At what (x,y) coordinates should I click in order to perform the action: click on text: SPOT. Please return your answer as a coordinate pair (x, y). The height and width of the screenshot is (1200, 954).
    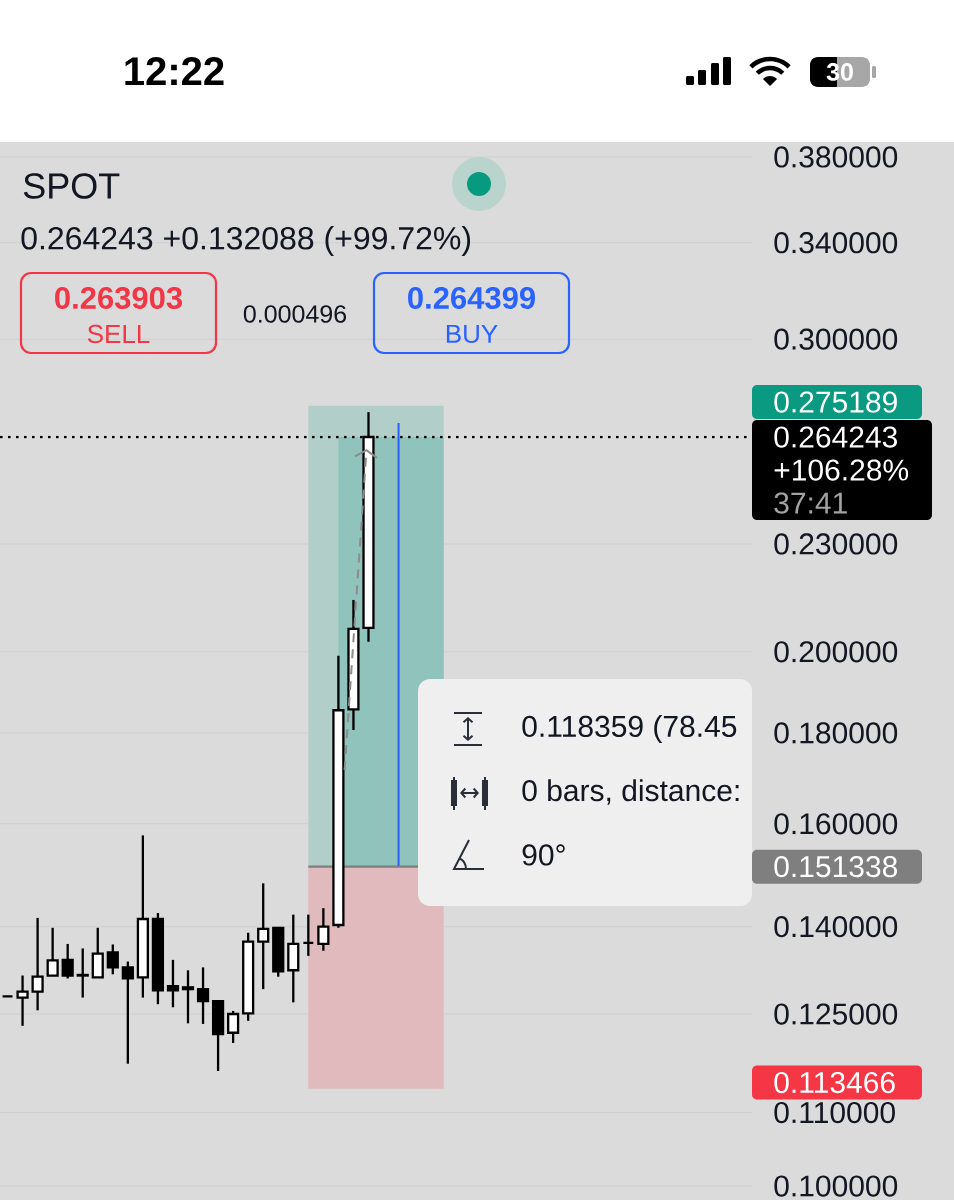
    Looking at the image, I should click on (71, 186).